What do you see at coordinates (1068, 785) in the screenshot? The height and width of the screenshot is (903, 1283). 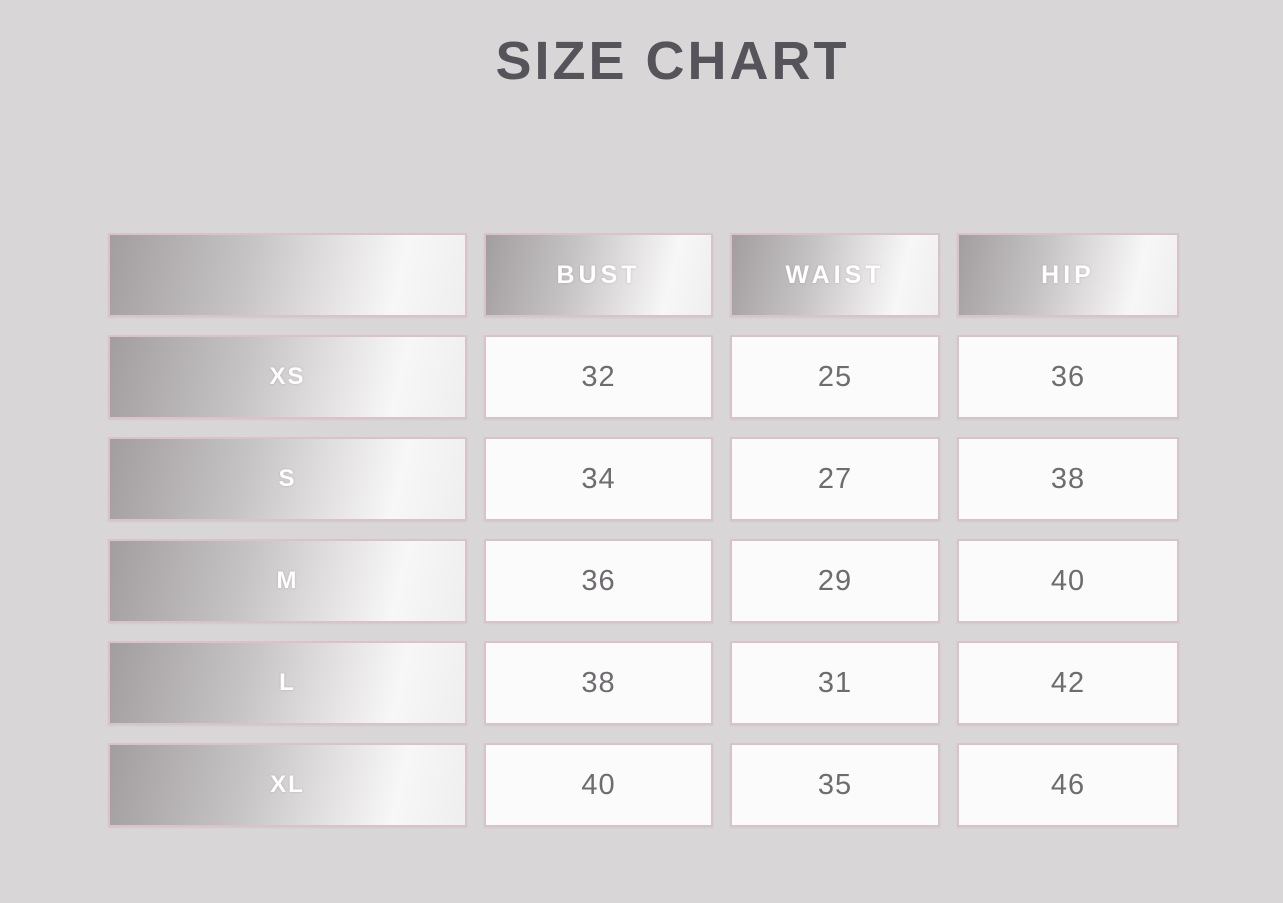 I see `cell-xl-hip: 46` at bounding box center [1068, 785].